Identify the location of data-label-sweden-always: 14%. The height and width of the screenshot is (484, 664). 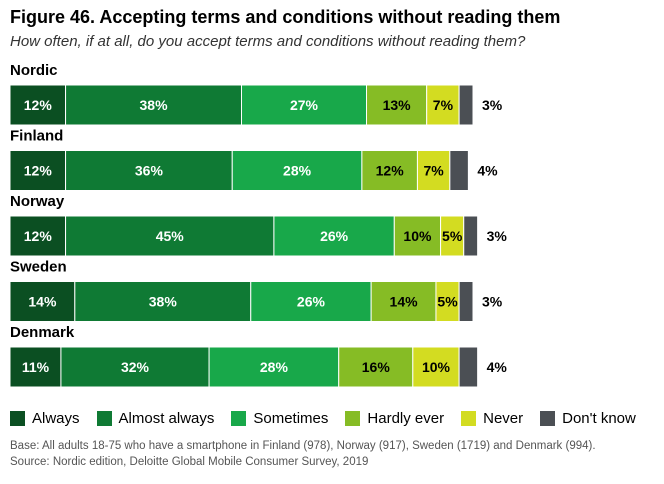
(42, 302).